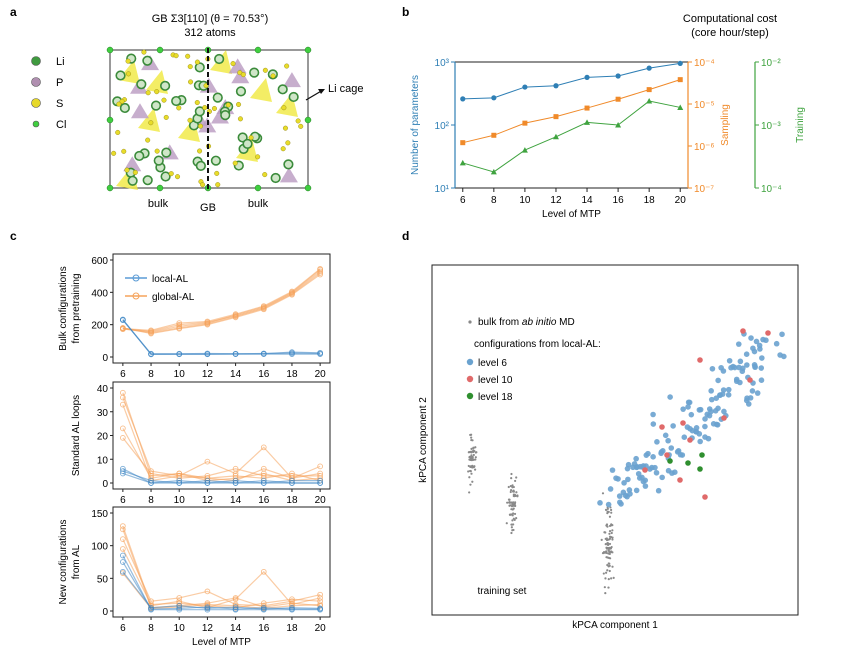 The image size is (850, 652). Describe the element at coordinates (525, 200) in the screenshot. I see `panel-b-xtick-label: 10` at that location.